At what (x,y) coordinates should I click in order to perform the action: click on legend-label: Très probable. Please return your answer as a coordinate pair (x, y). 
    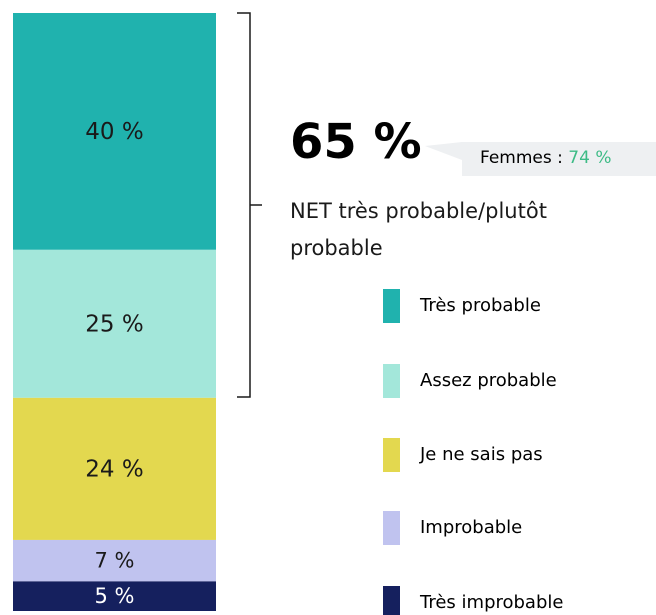
    Looking at the image, I should click on (480, 305).